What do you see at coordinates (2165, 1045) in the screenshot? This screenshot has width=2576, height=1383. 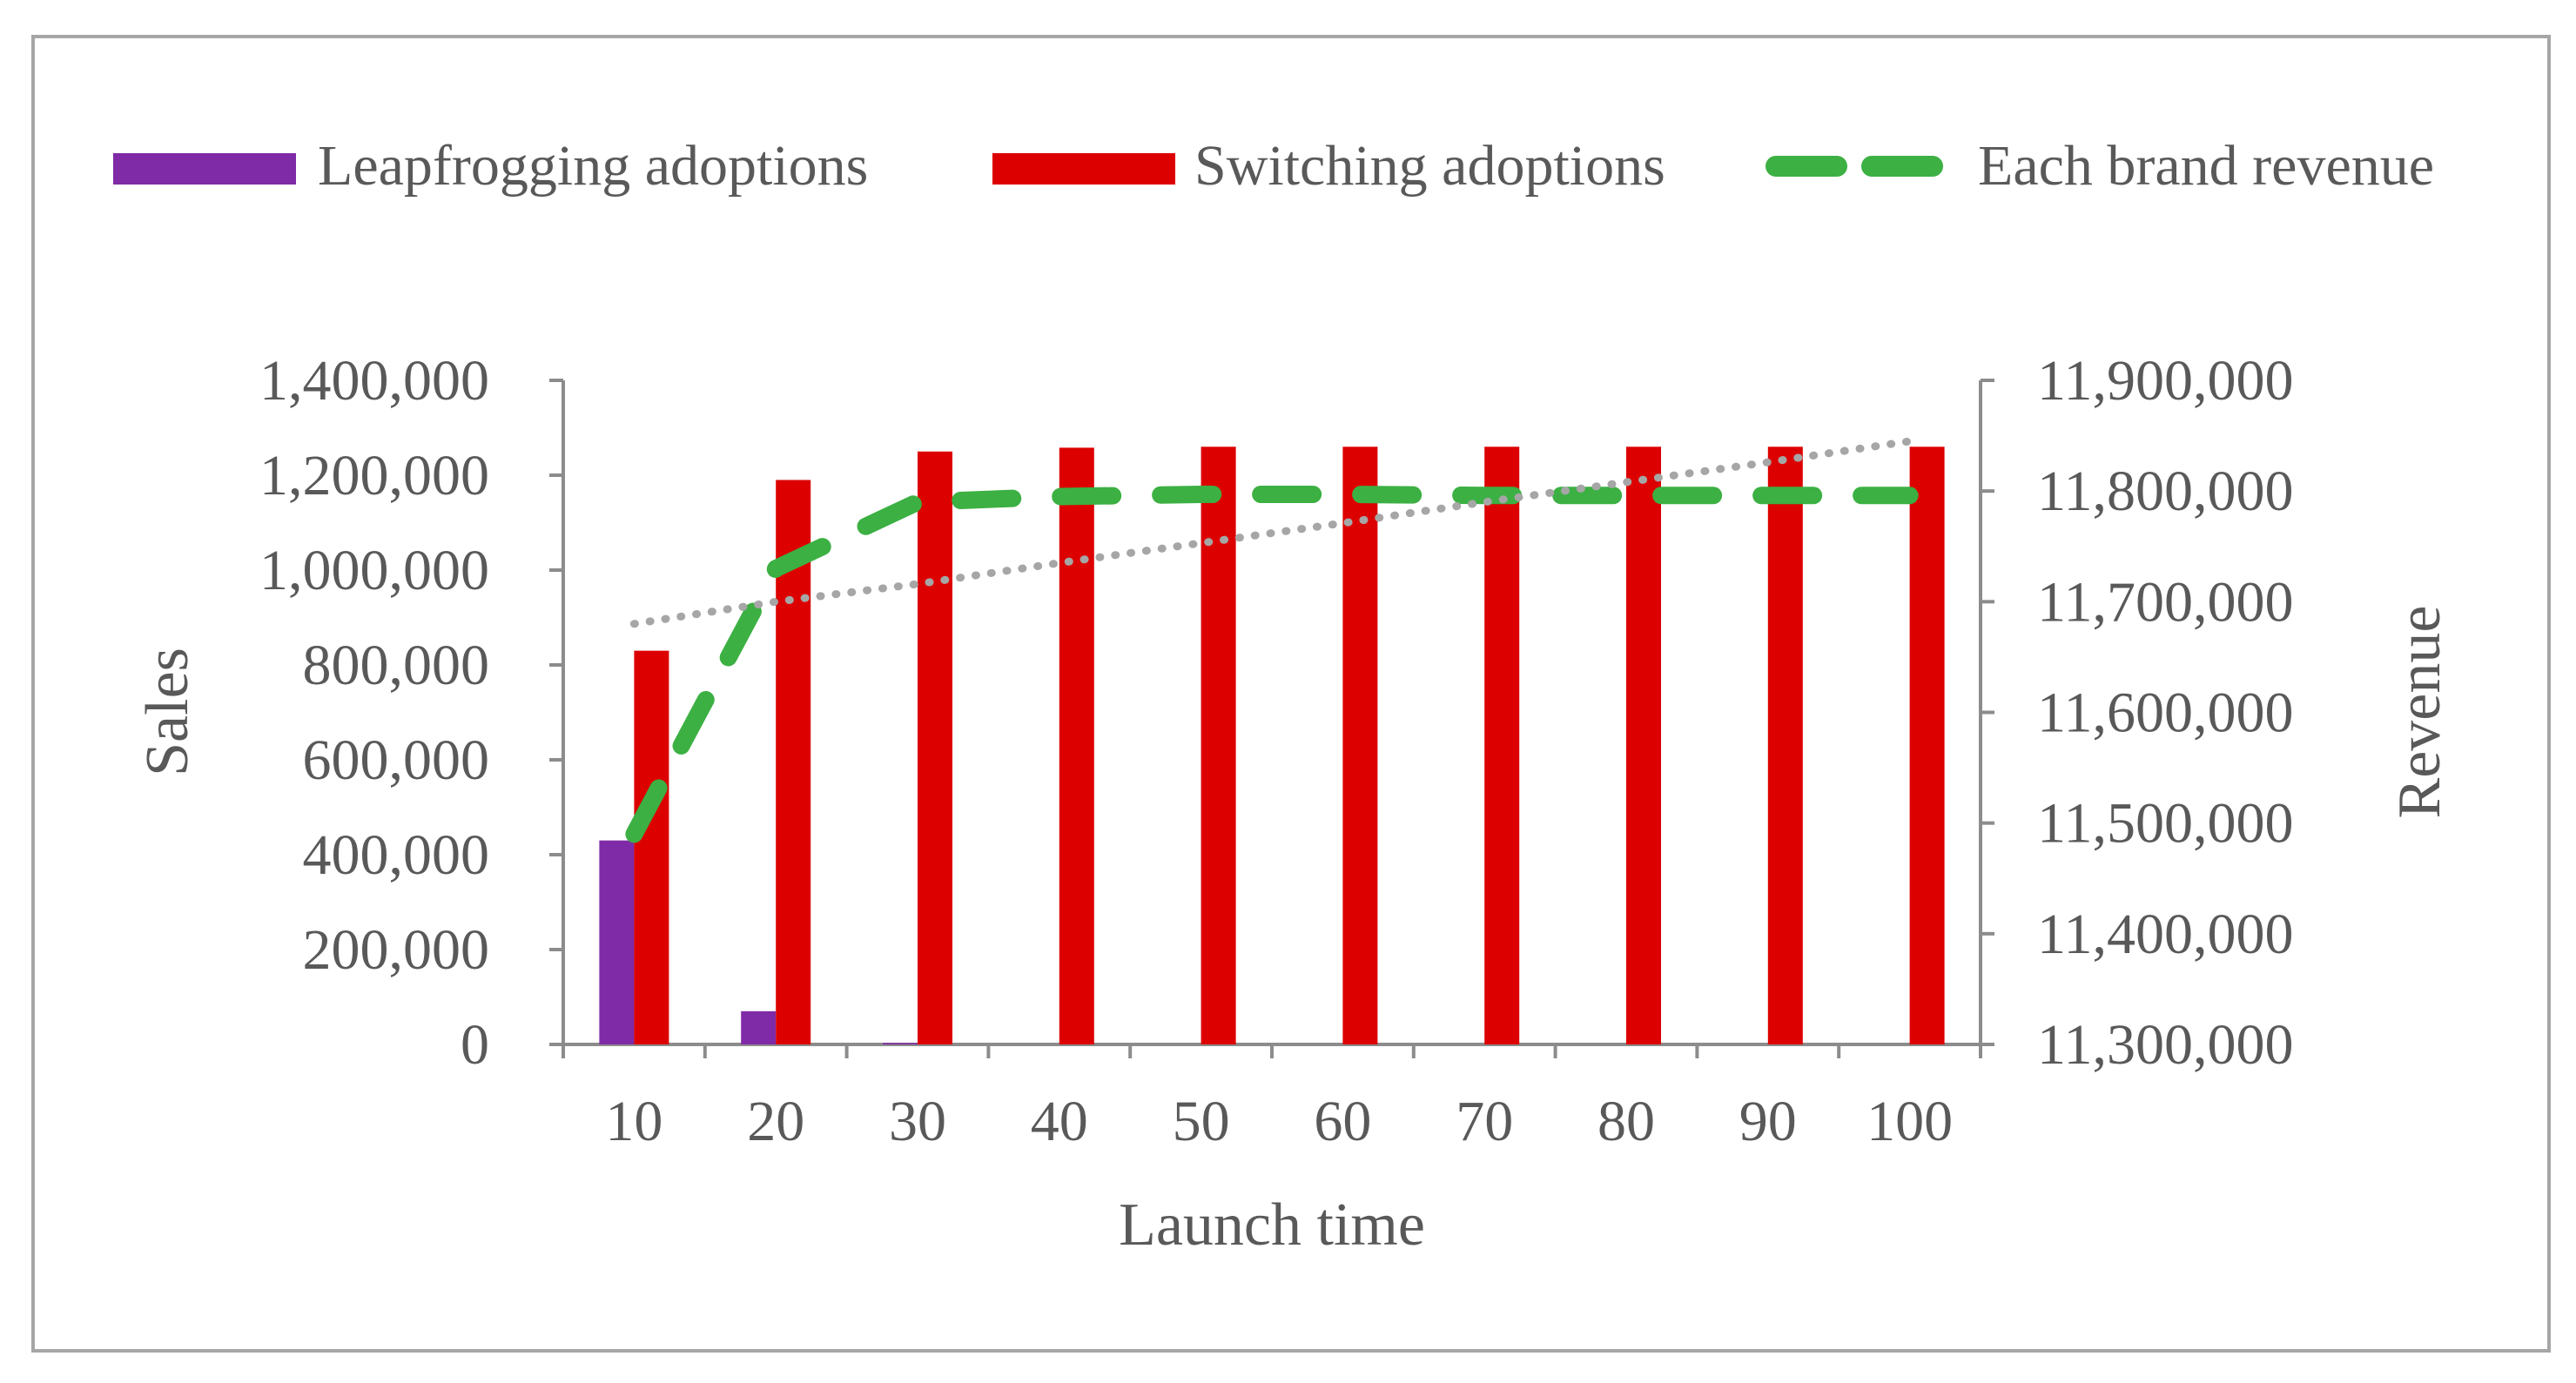 I see `y2-tick-label: 11,300,000` at bounding box center [2165, 1045].